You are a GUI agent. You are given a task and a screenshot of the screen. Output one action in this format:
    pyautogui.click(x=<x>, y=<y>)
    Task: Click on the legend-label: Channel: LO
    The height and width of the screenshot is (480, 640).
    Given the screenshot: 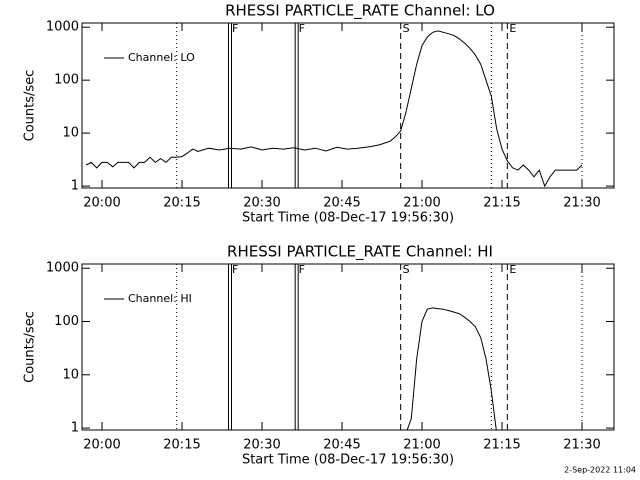 What is the action you would take?
    pyautogui.click(x=161, y=57)
    